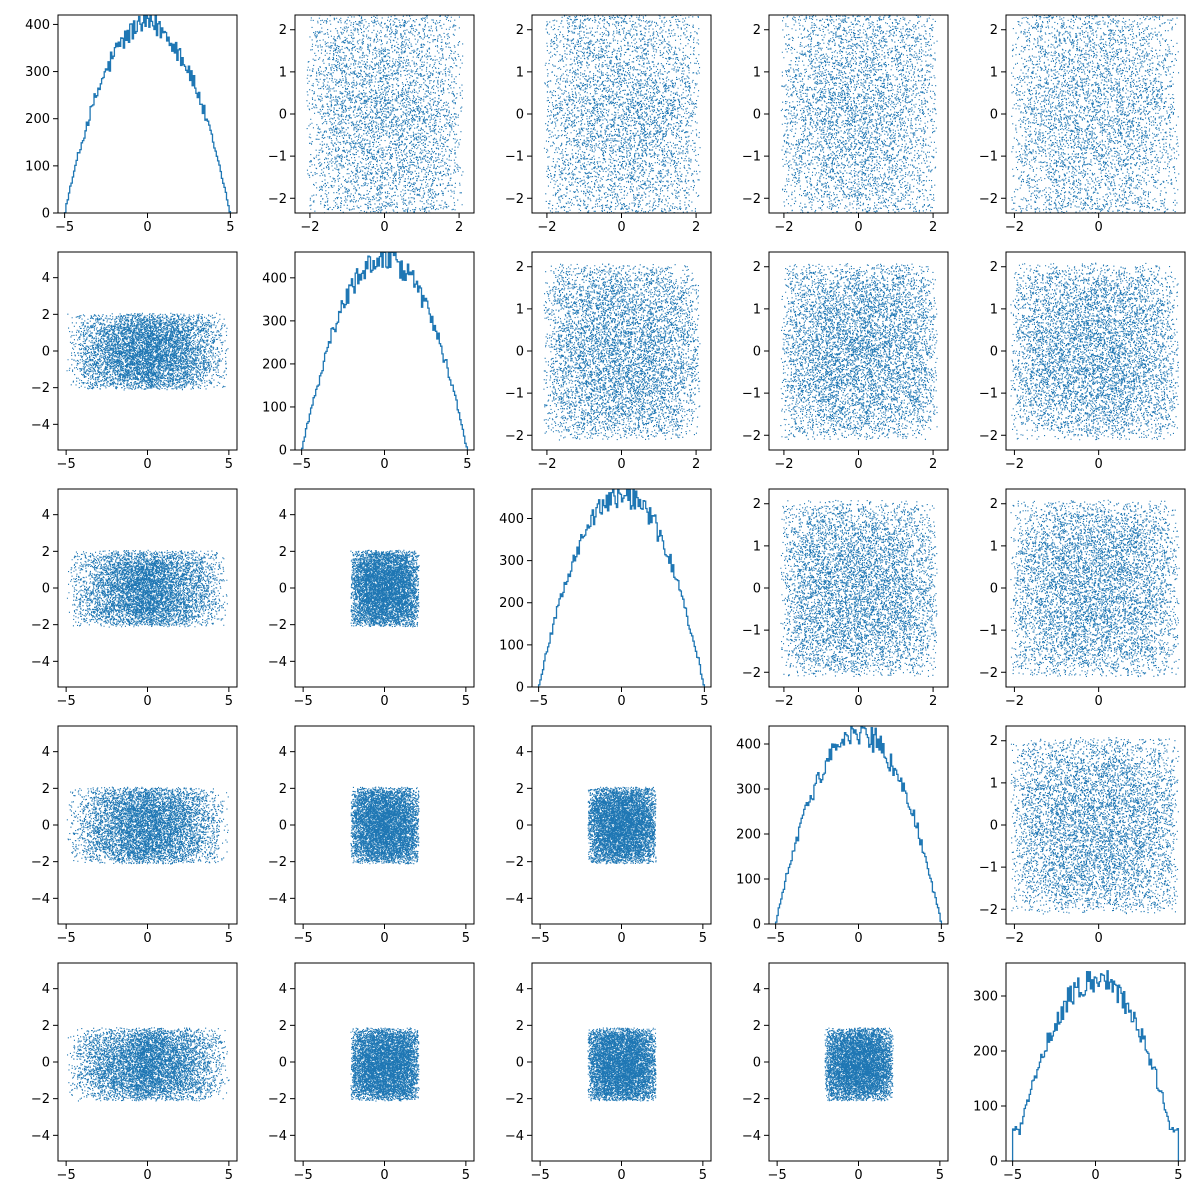  I want to click on subplot-r2-c4: −2 0 −2 −1 0 1 2, so click(1082, 598).